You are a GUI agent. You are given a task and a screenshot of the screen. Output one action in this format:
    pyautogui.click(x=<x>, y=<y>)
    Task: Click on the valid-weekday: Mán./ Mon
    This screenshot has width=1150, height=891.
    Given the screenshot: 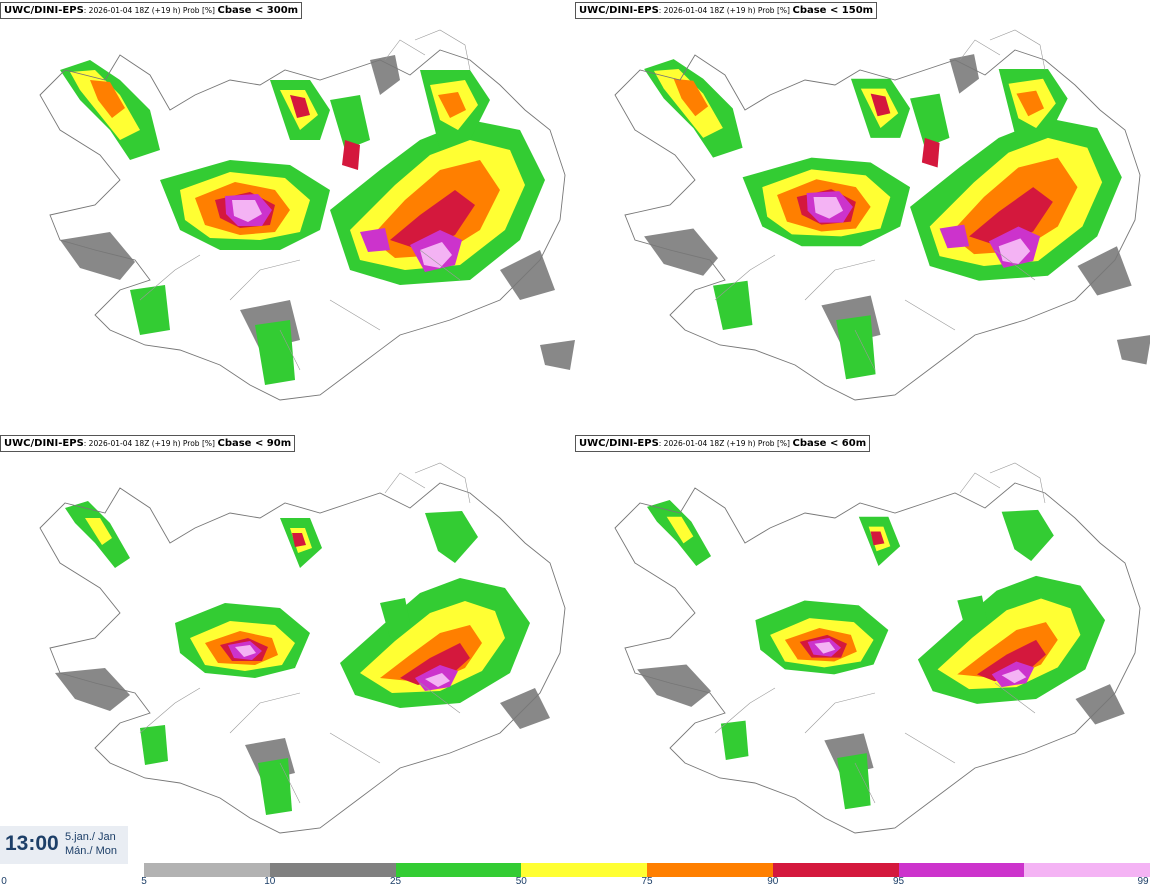 What is the action you would take?
    pyautogui.click(x=91, y=851)
    